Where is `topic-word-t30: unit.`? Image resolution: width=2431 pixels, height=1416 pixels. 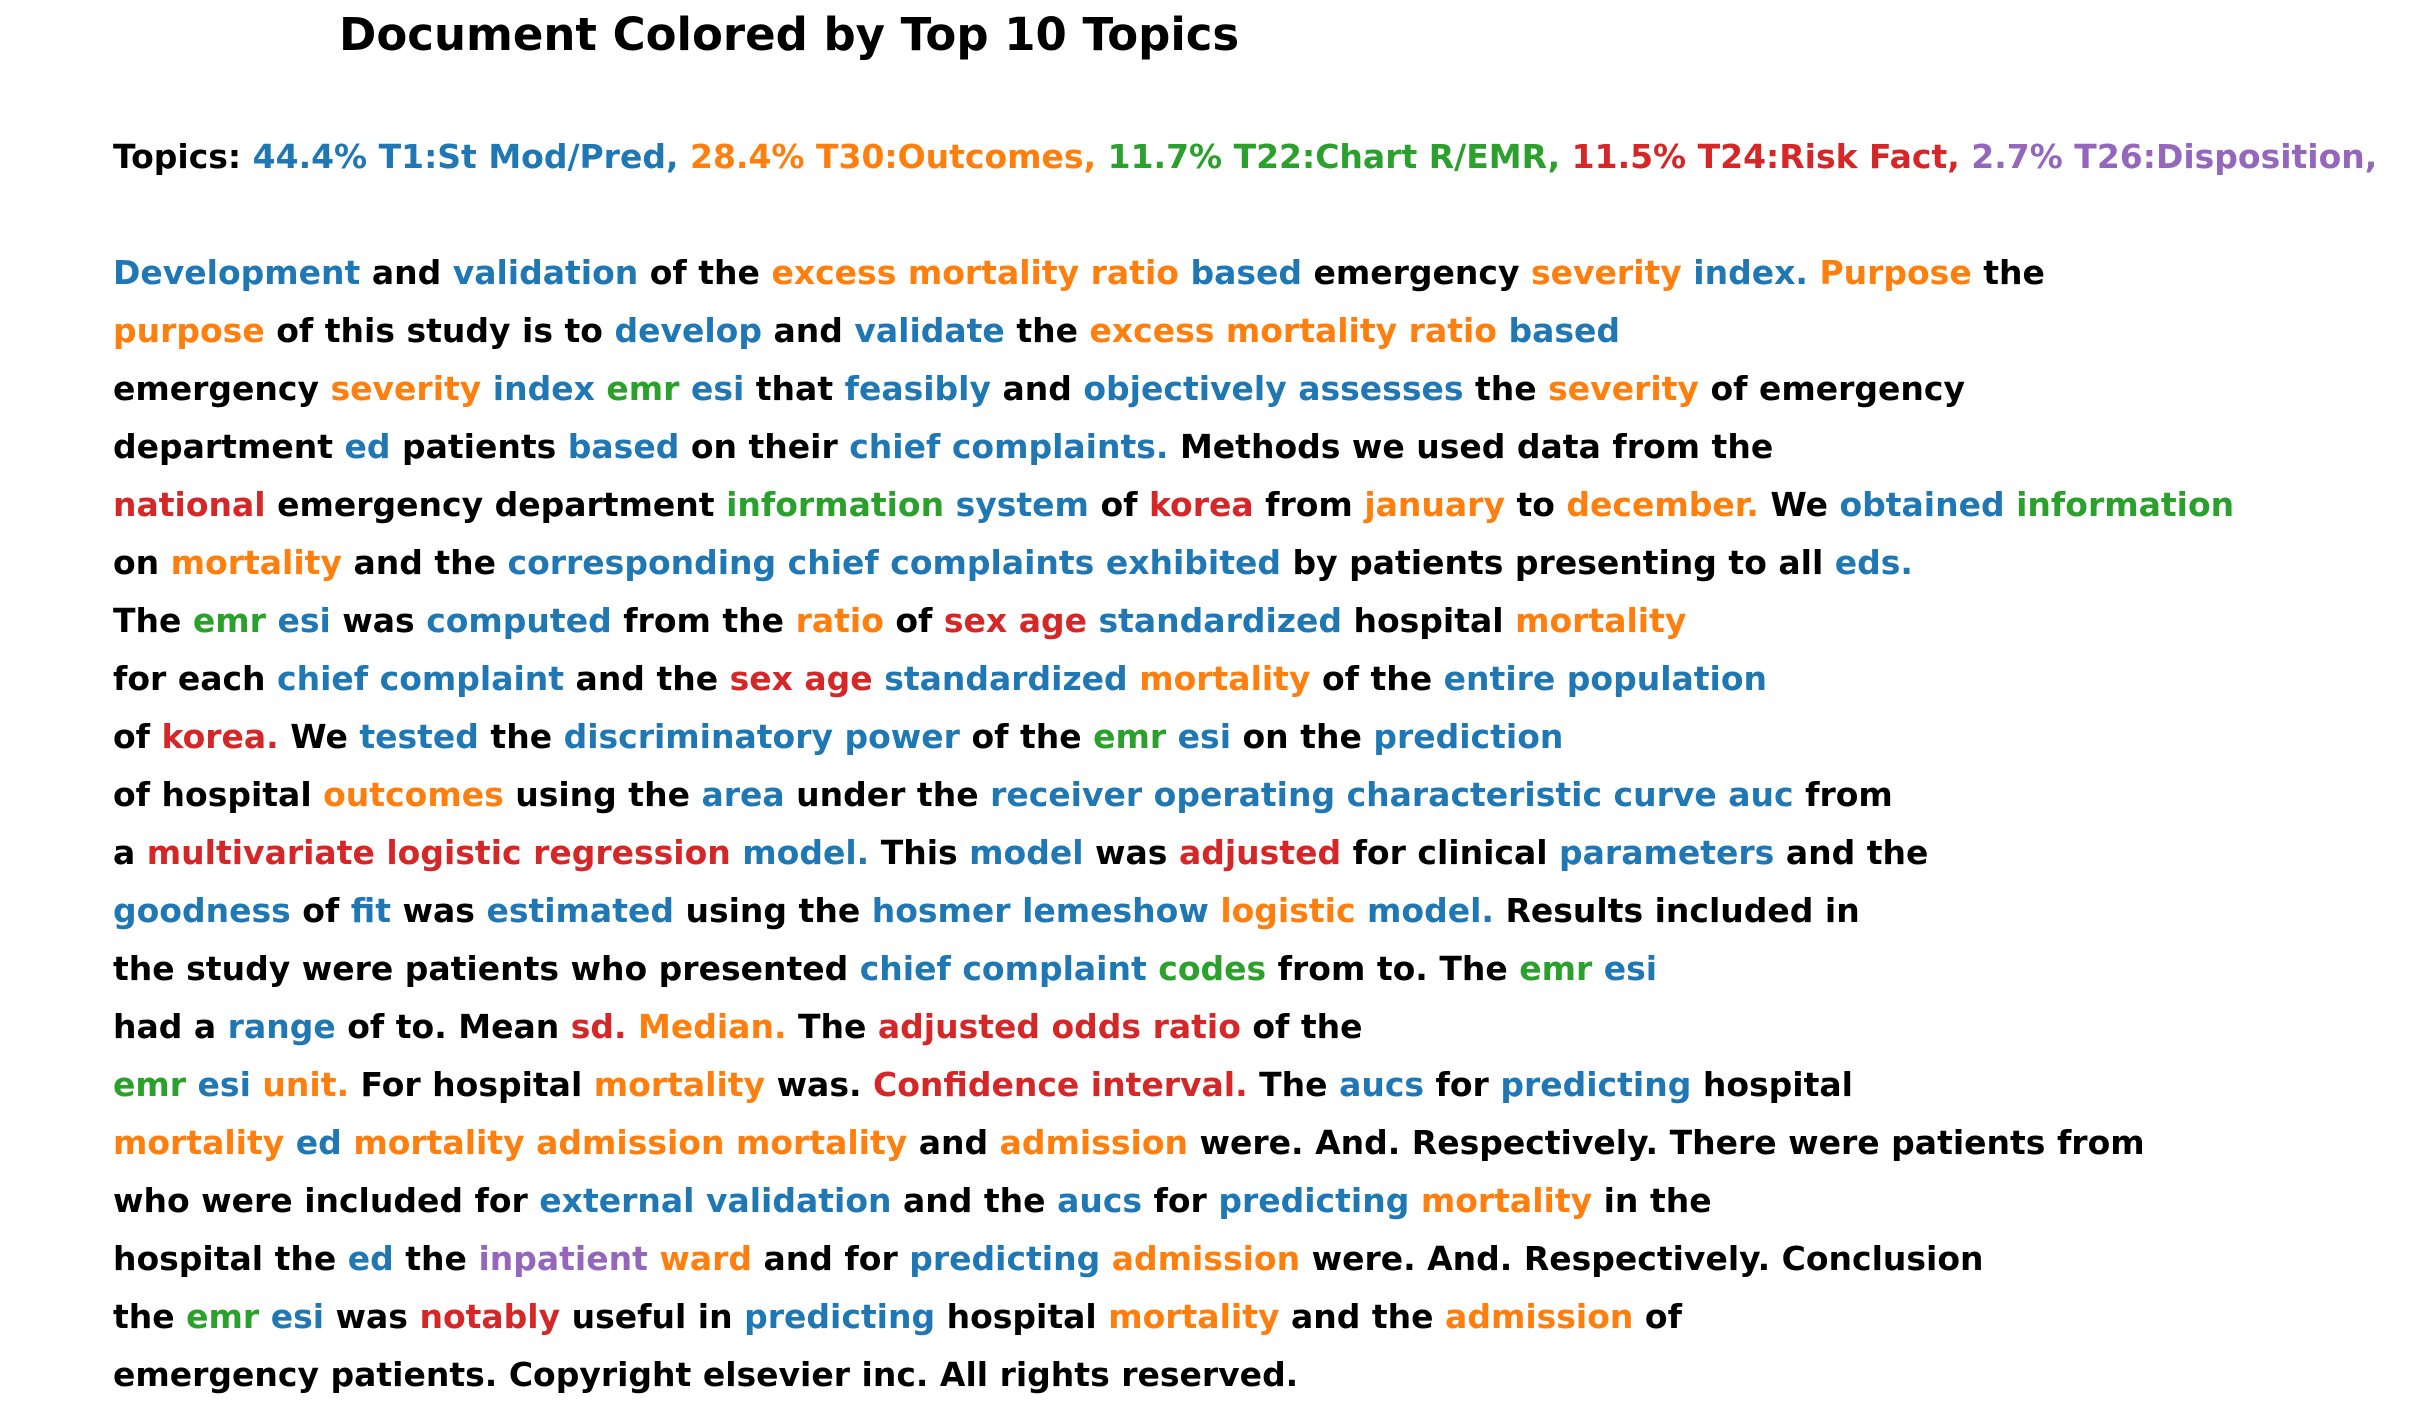
topic-word-t30: unit. is located at coordinates (305, 1084).